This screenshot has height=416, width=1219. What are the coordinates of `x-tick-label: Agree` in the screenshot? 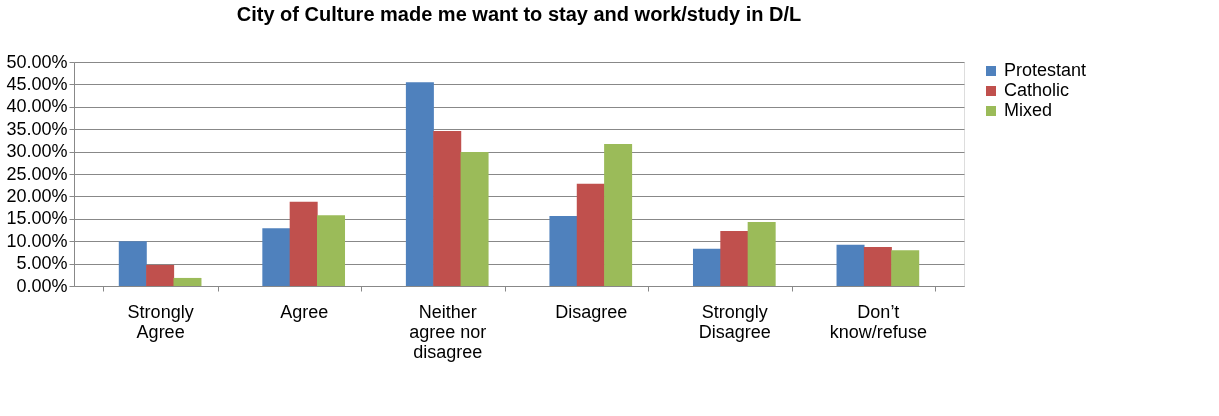 It's located at (304, 311).